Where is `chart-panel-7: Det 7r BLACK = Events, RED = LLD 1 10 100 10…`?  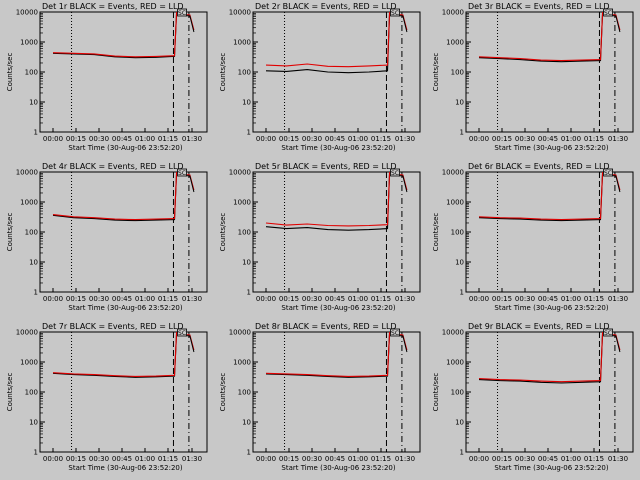 chart-panel-7: Det 7r BLACK = Events, RED = LLD 1 10 100 10… is located at coordinates (107, 397).